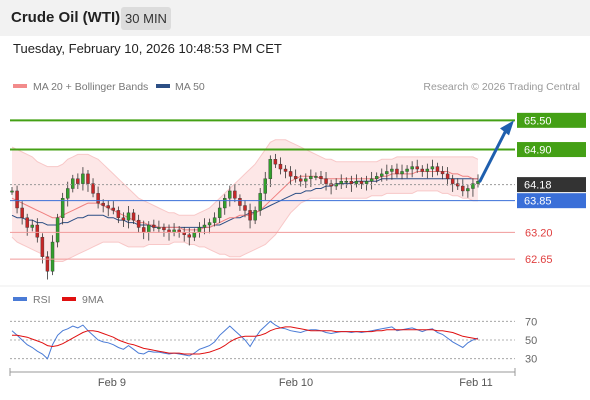 The width and height of the screenshot is (590, 400). What do you see at coordinates (296, 383) in the screenshot?
I see `x-tick-label-1: Feb 10` at bounding box center [296, 383].